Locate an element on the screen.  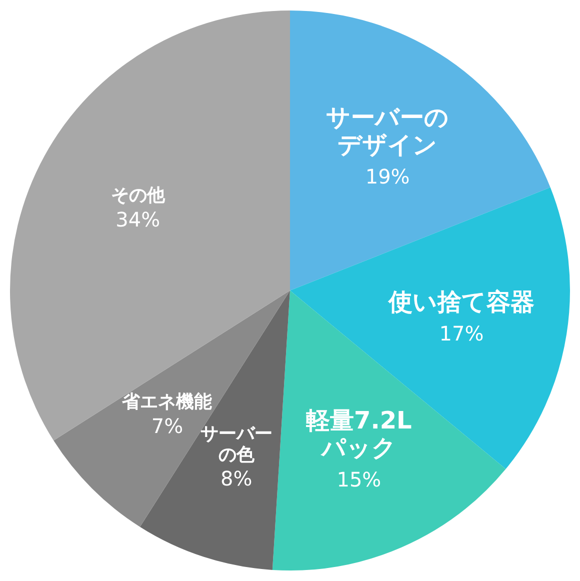
data-label: 8% is located at coordinates (236, 478).